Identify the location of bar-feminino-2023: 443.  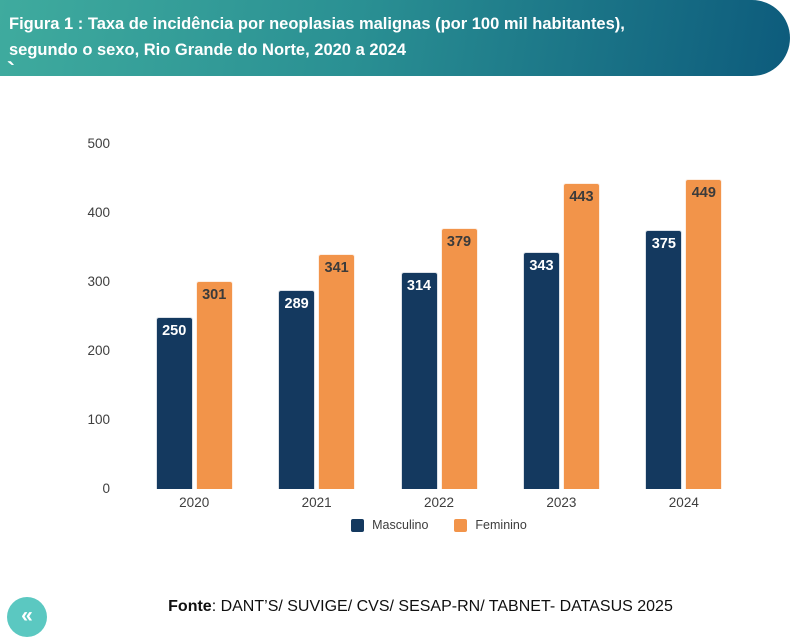
(581, 336).